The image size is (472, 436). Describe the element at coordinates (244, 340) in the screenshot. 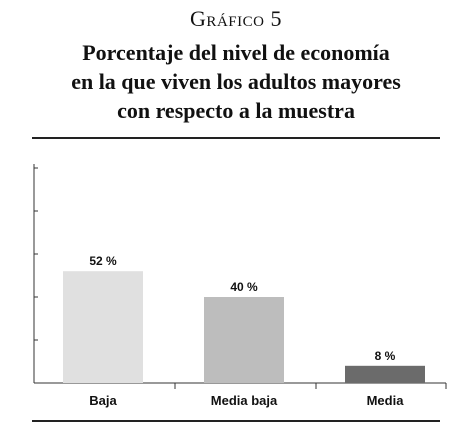

I see `bar-media-baja` at that location.